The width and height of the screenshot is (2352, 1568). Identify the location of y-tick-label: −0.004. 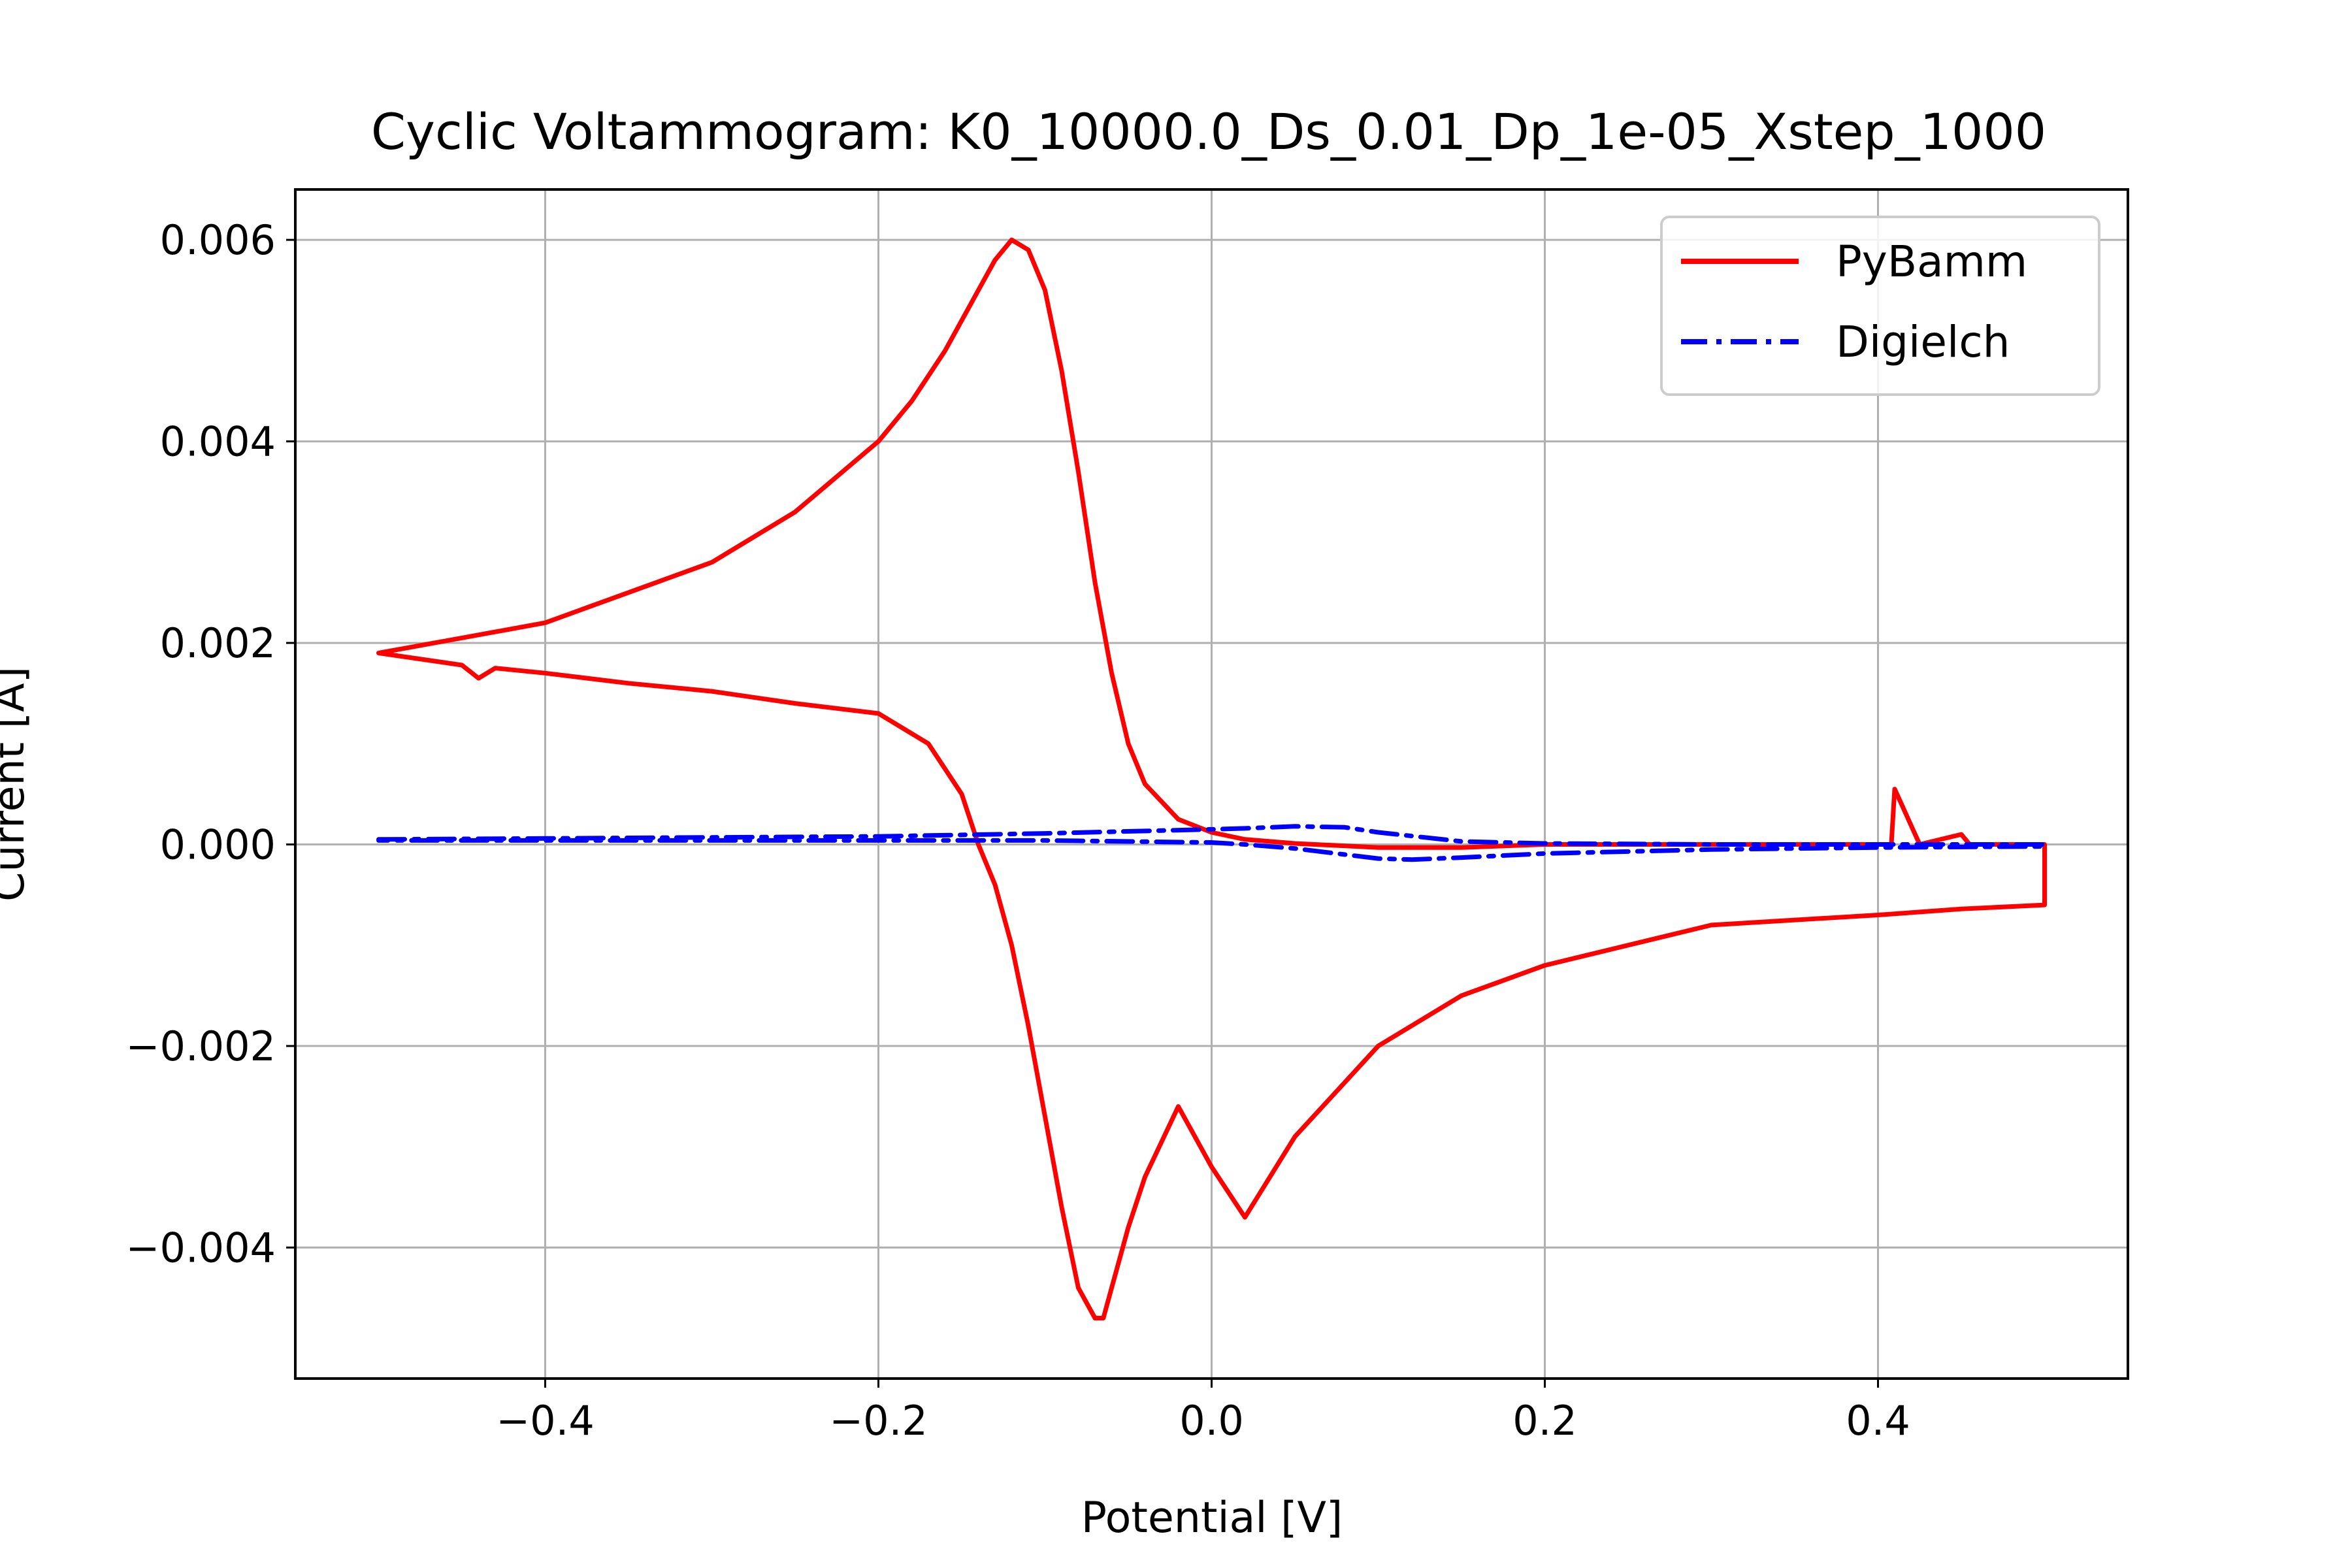
(201, 1247).